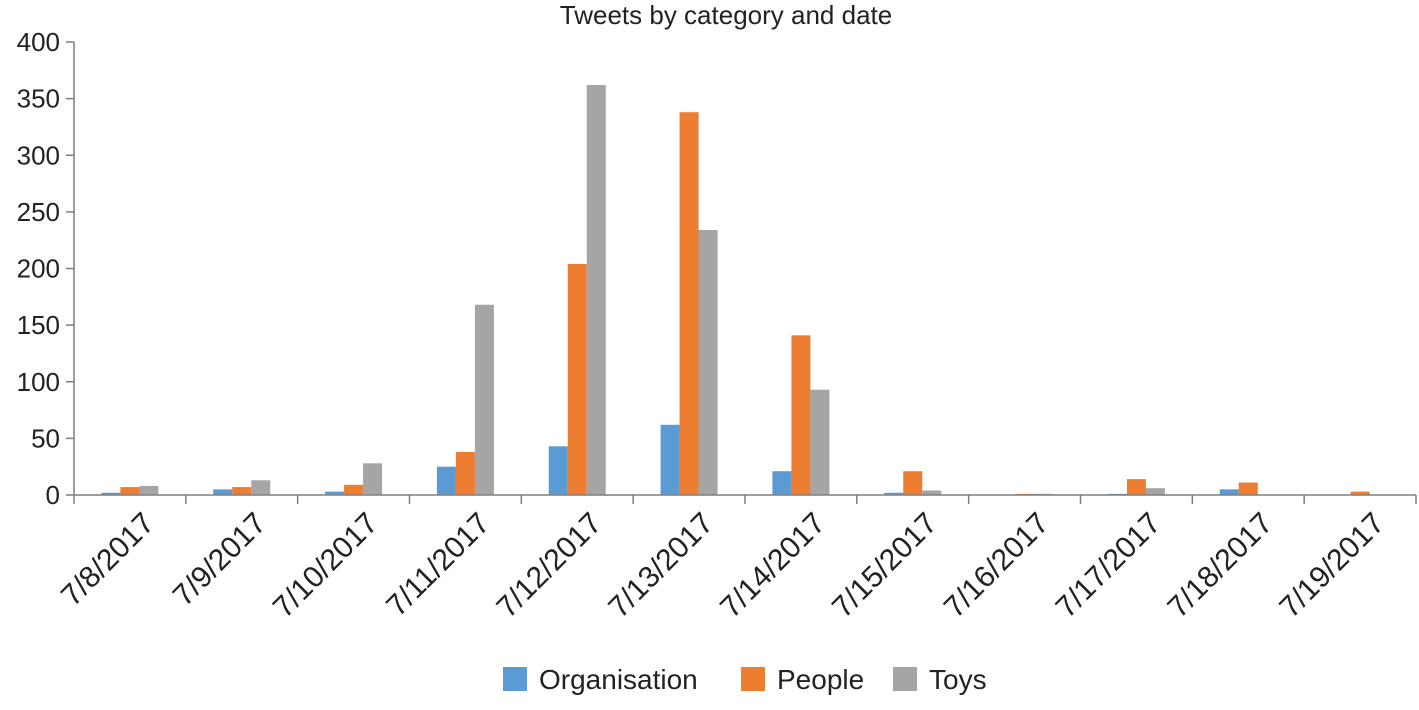 The width and height of the screenshot is (1419, 710). What do you see at coordinates (773, 566) in the screenshot?
I see `x-tick-label: 7/14/2017` at bounding box center [773, 566].